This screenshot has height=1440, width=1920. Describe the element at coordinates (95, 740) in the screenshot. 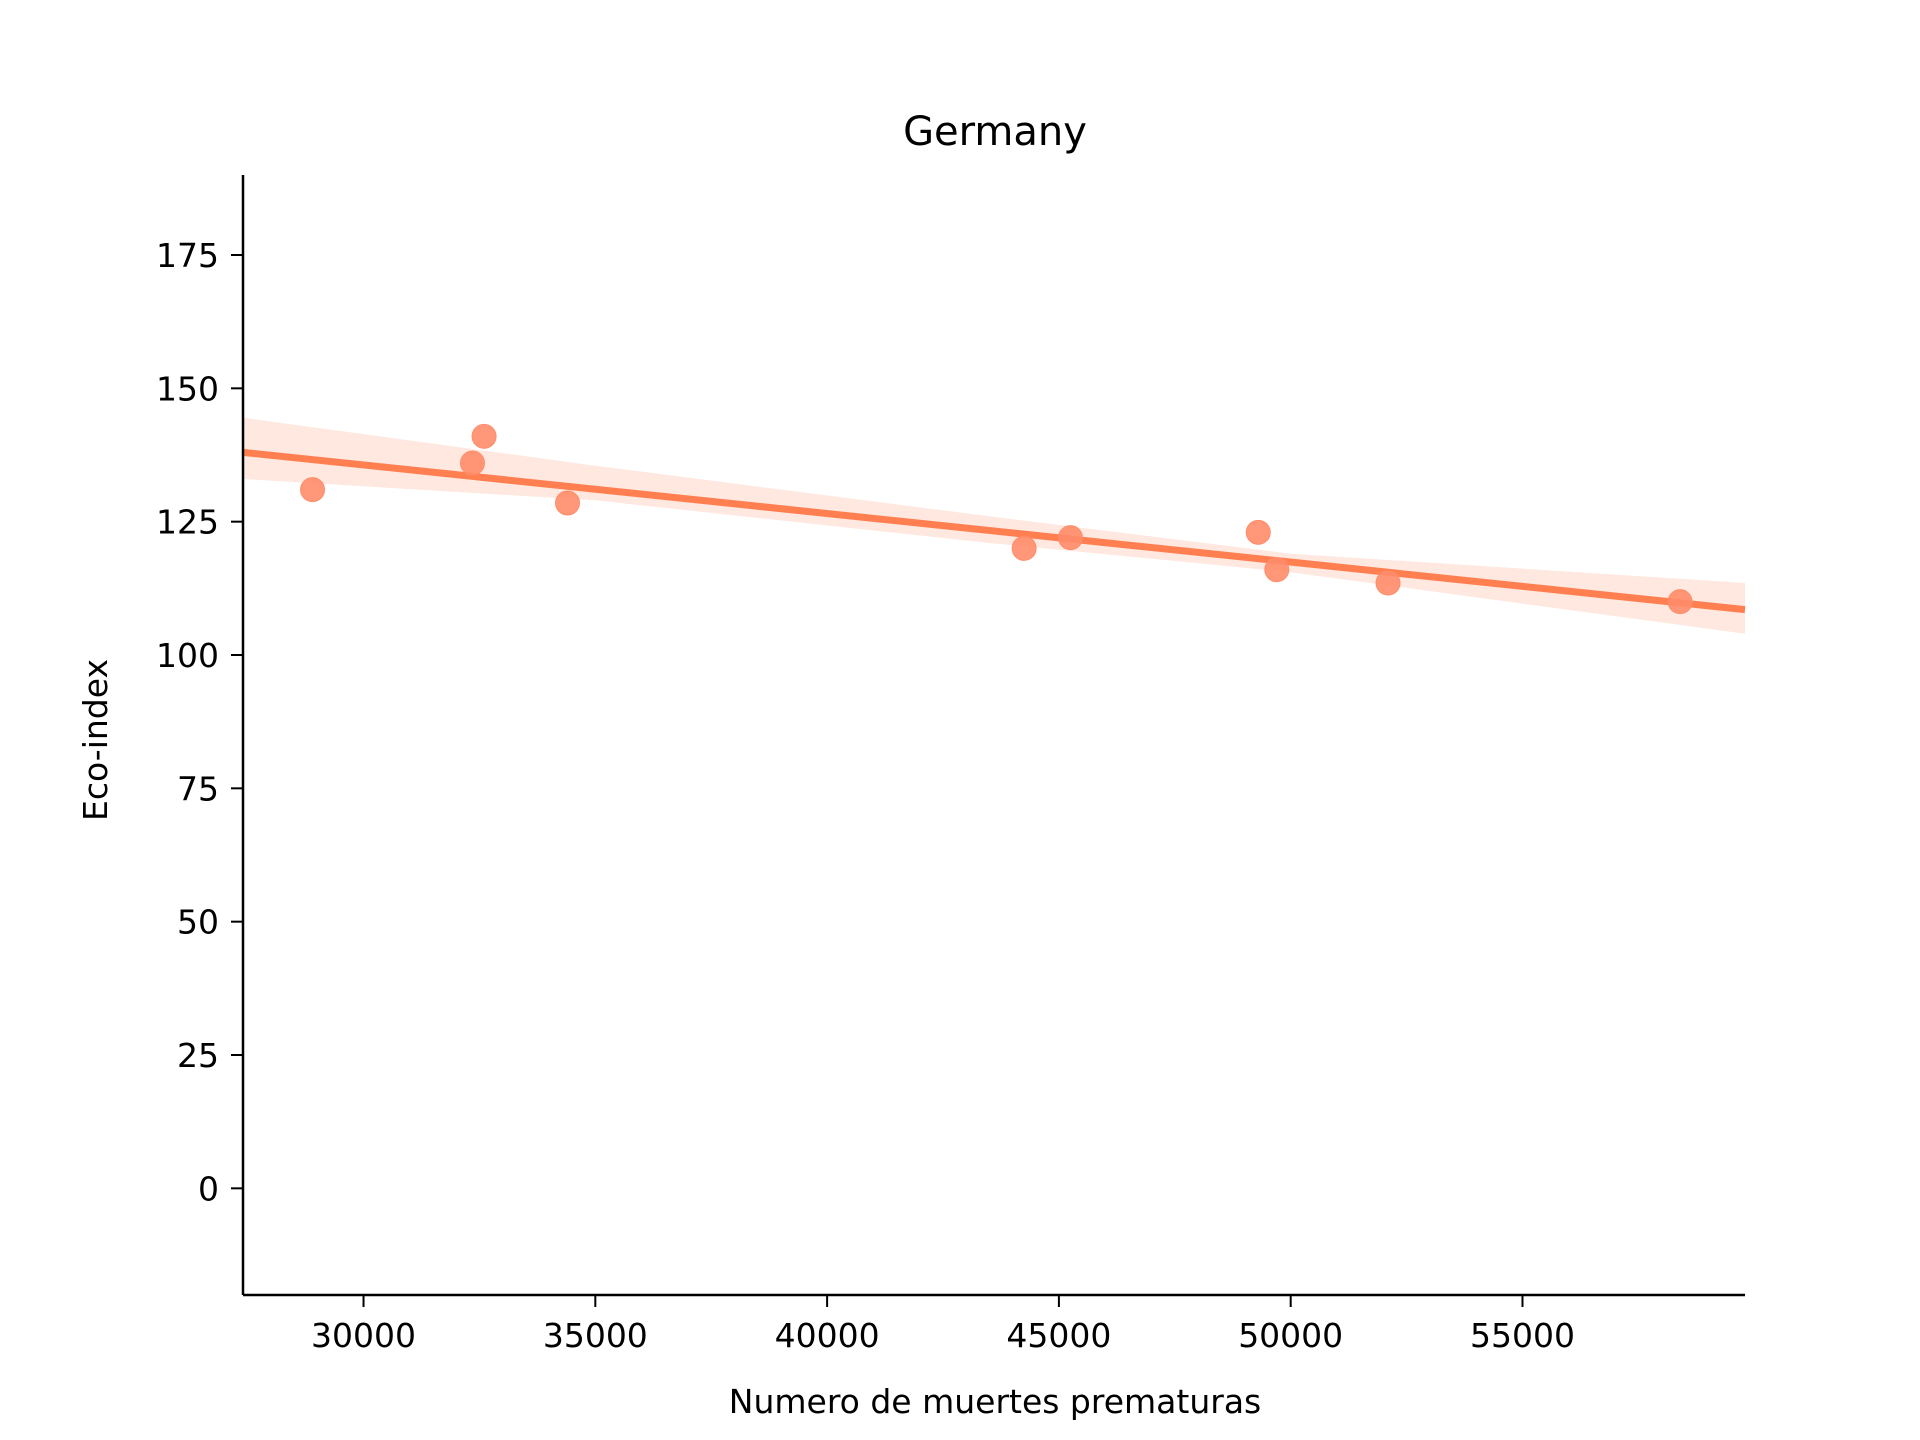

I see `y-axis-label: Eco-index` at that location.